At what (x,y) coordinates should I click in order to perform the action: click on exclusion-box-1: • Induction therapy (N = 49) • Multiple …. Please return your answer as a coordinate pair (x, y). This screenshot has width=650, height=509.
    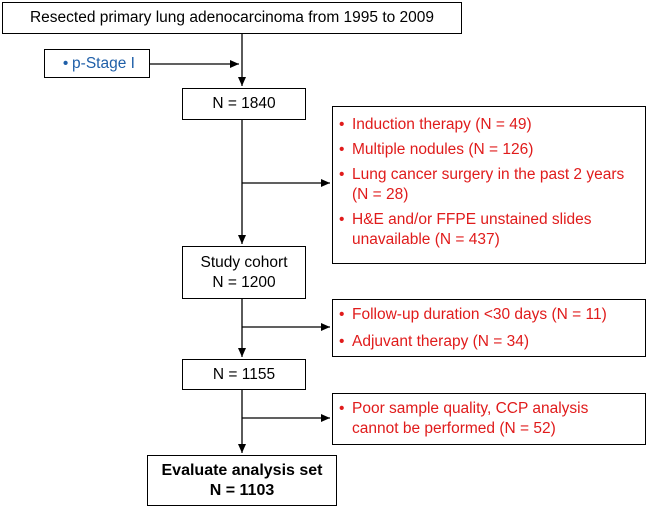
    Looking at the image, I should click on (489, 185).